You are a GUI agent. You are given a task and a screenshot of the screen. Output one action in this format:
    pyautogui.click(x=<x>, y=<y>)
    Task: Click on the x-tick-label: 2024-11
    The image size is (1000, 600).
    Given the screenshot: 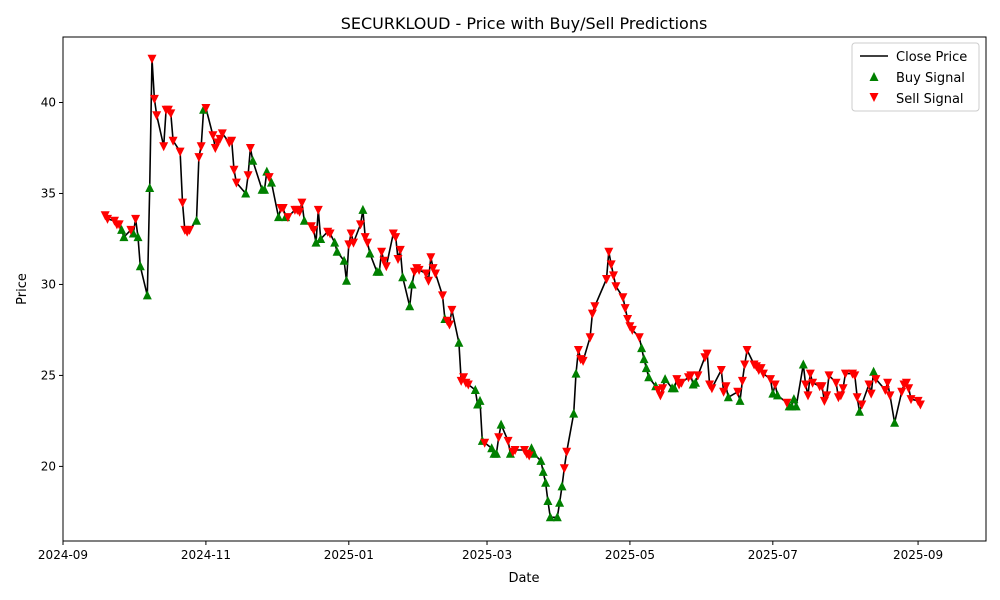 What is the action you would take?
    pyautogui.click(x=206, y=555)
    